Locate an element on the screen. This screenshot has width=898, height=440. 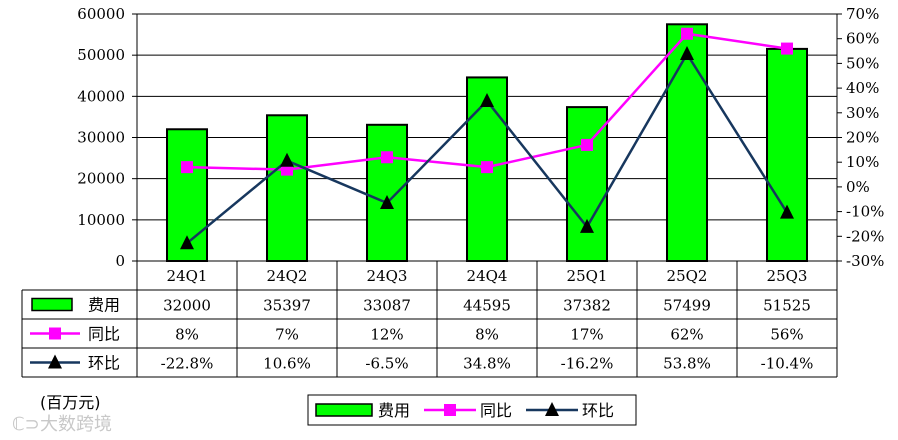
table-cell: -22.8% is located at coordinates (187, 364).